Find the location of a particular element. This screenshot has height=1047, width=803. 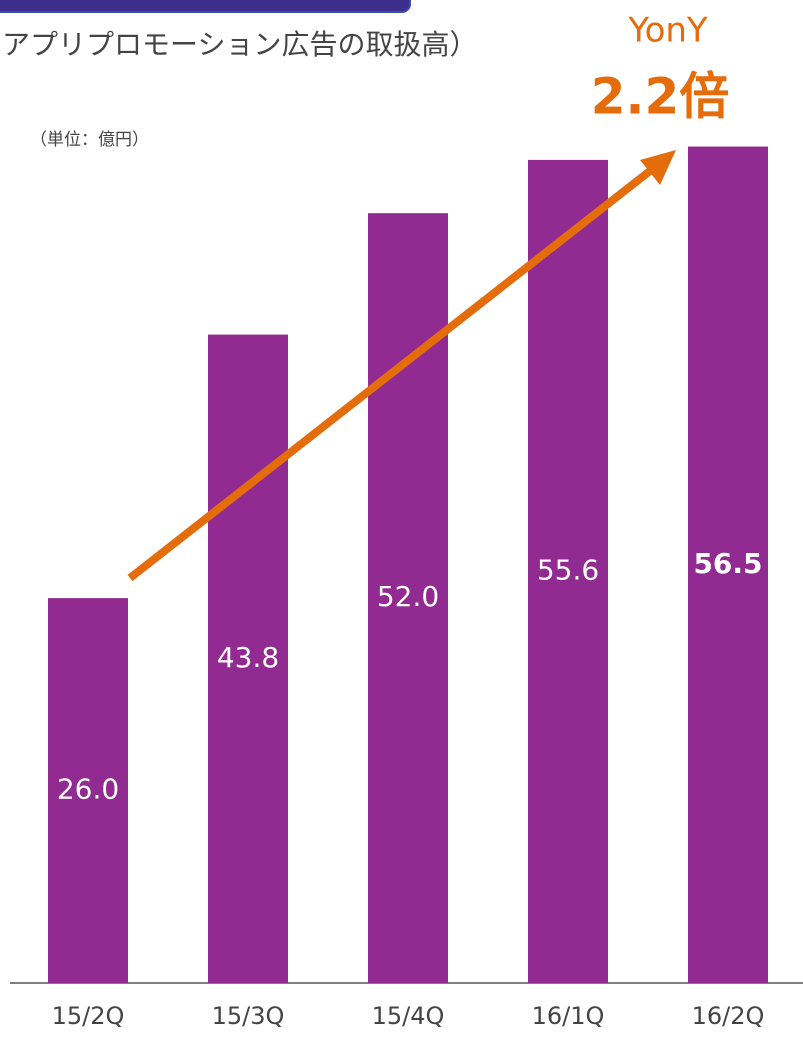

subtitle: アプリプロモーション広告の取扱高） is located at coordinates (239, 44).